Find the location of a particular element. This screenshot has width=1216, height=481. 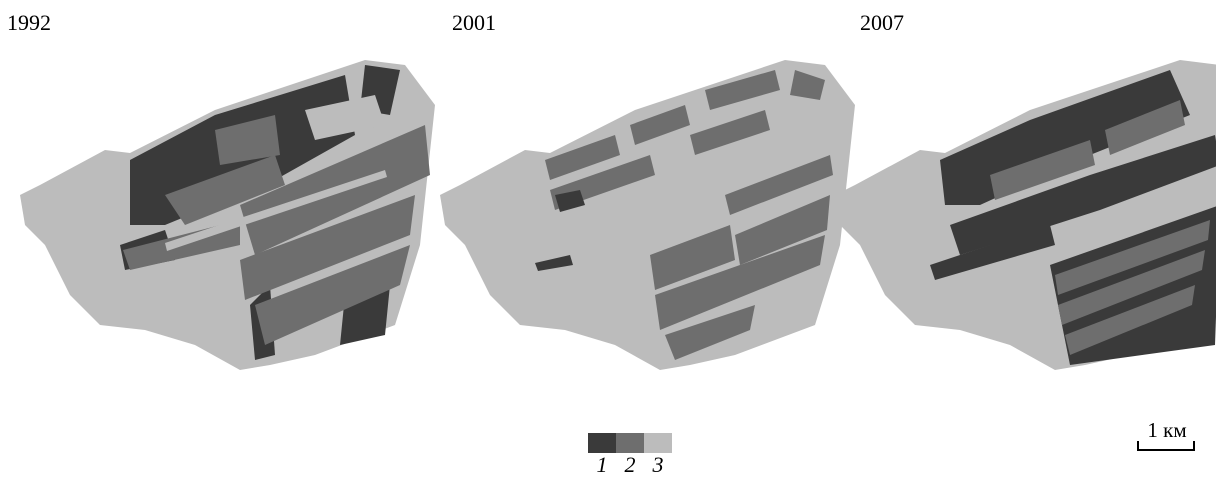

class-2-patches-1992 is located at coordinates (276, 230).